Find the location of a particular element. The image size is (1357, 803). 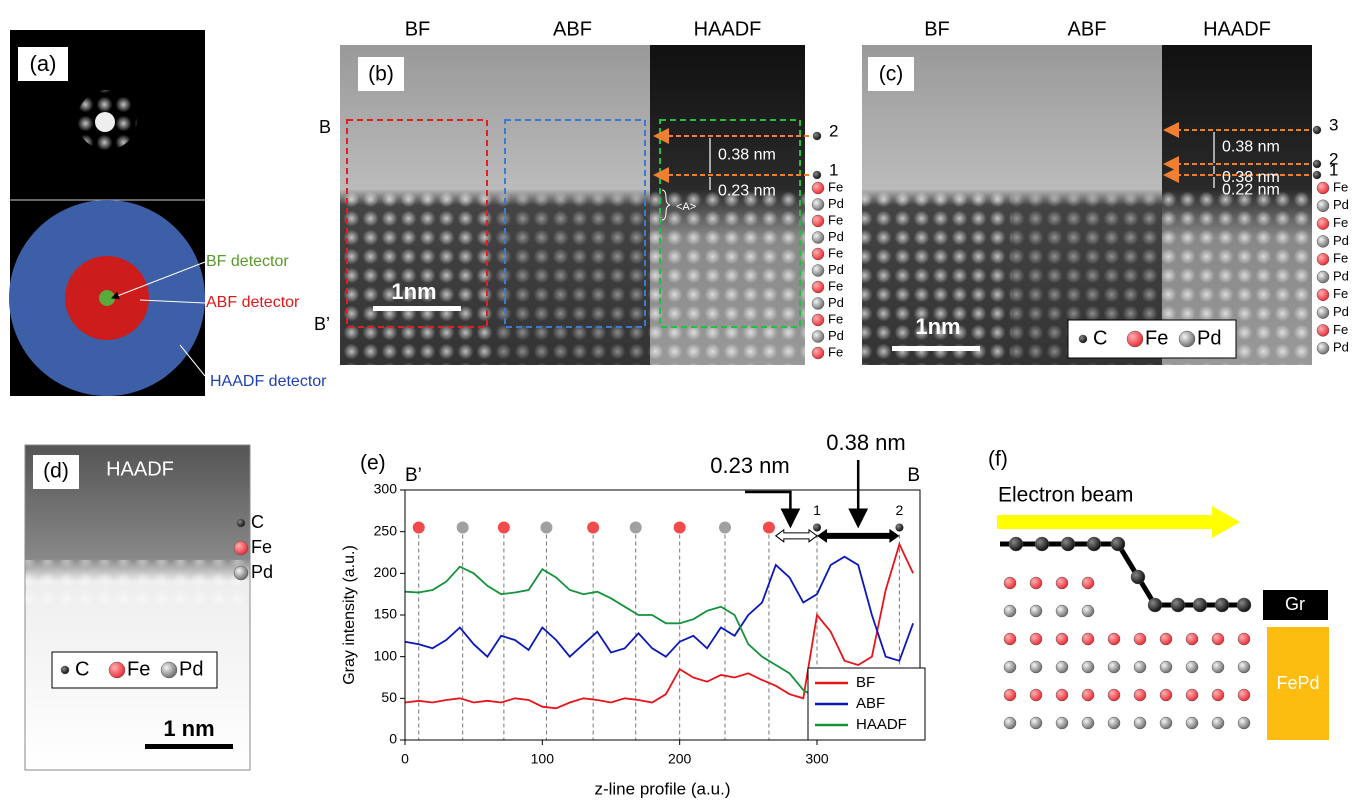

end-label: B’ is located at coordinates (413, 475).